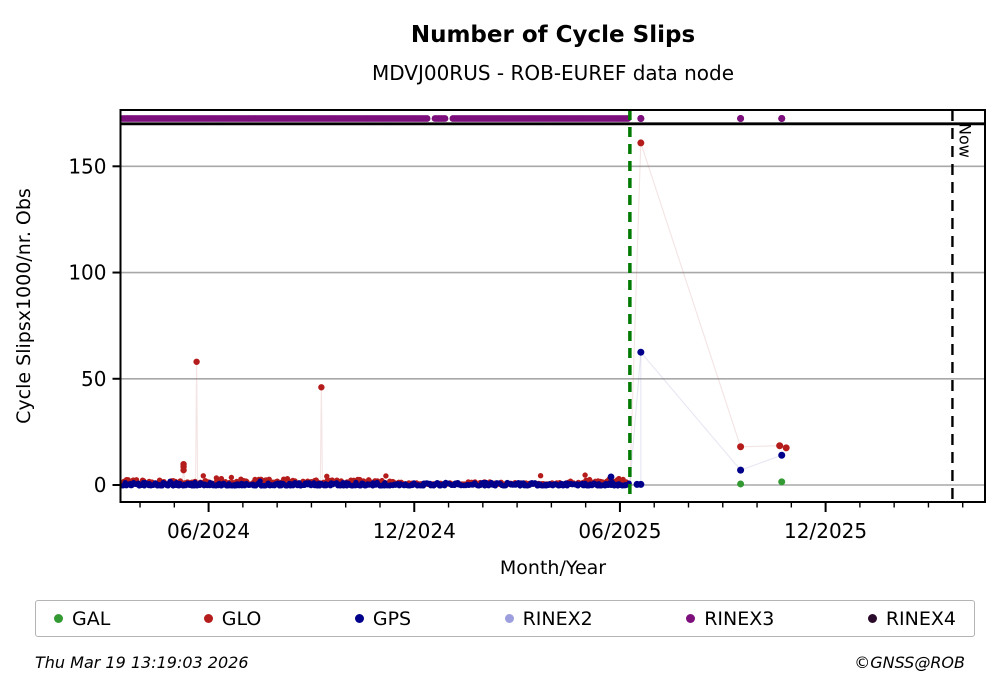 Image resolution: width=1008 pixels, height=699 pixels. Describe the element at coordinates (142, 662) in the screenshot. I see `timestamp: Thu Mar 19 13:19:03 2026` at that location.